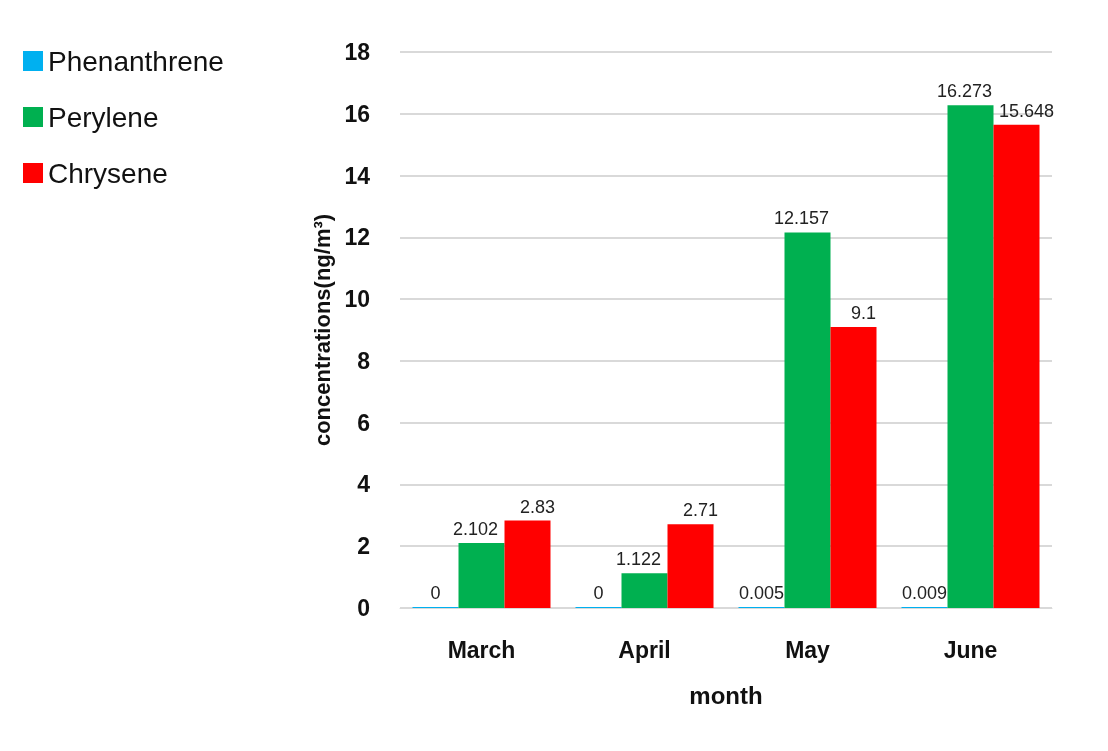  Describe the element at coordinates (801, 218) in the screenshot. I see `data-label: 12.157` at that location.